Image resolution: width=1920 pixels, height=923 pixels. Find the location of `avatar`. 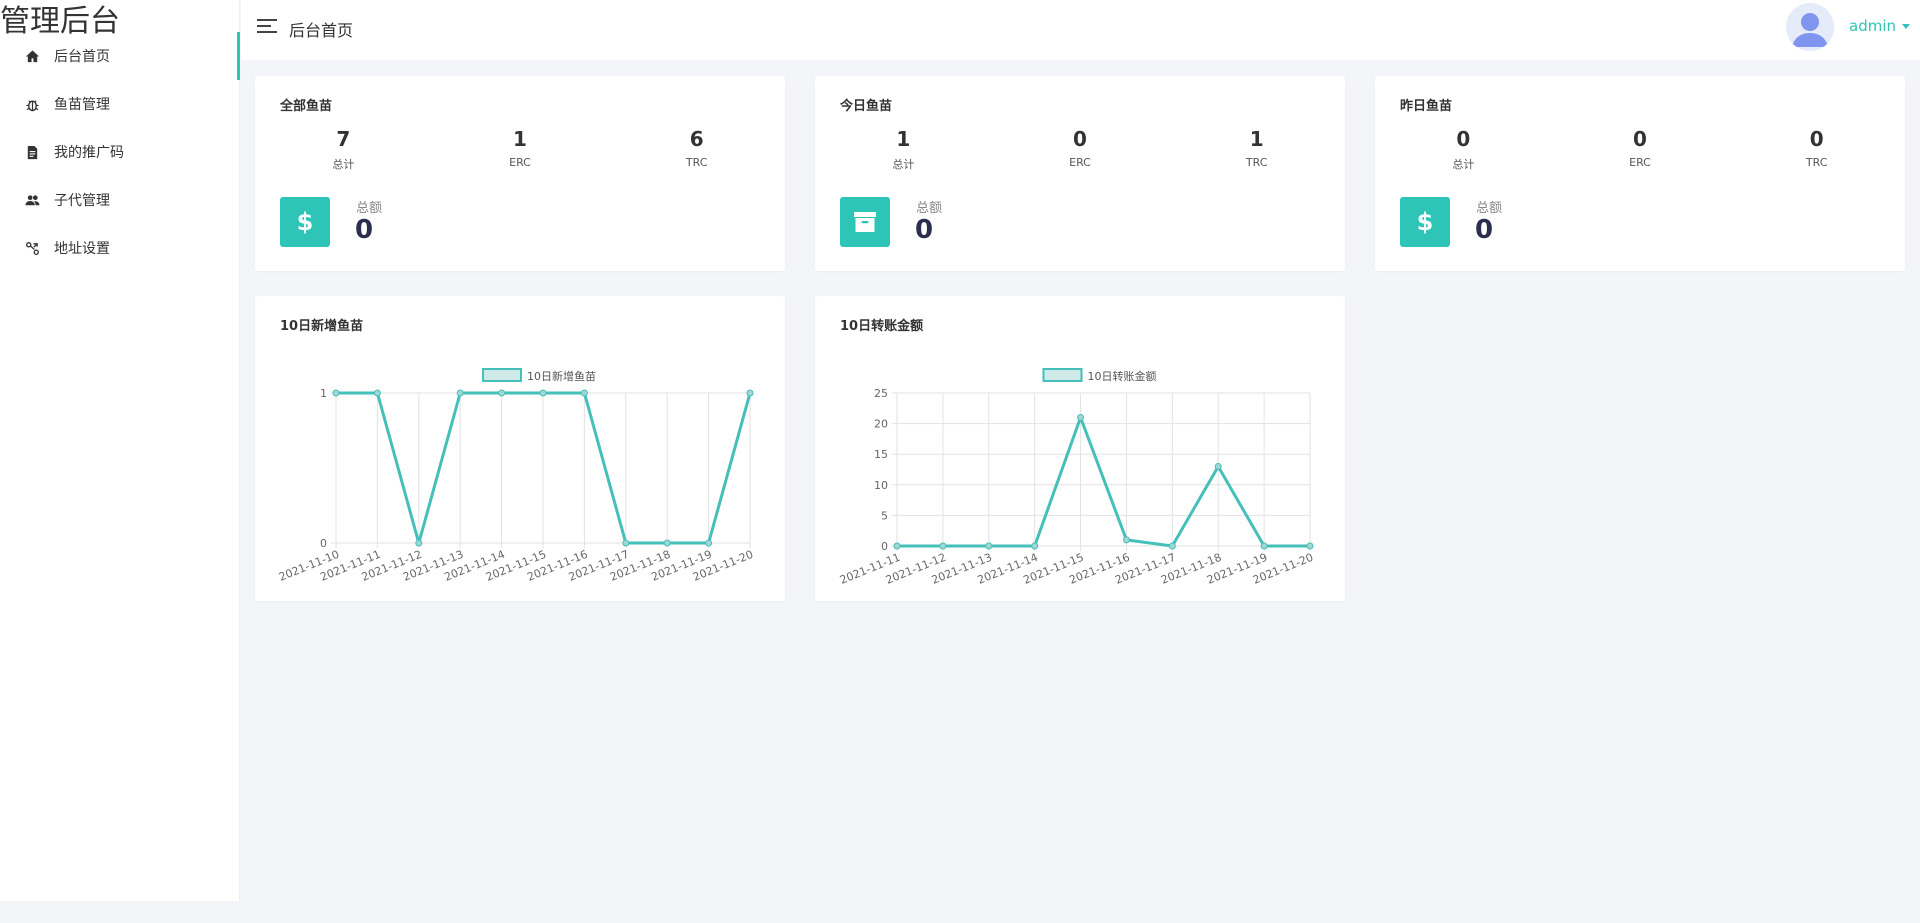

avatar is located at coordinates (1810, 27).